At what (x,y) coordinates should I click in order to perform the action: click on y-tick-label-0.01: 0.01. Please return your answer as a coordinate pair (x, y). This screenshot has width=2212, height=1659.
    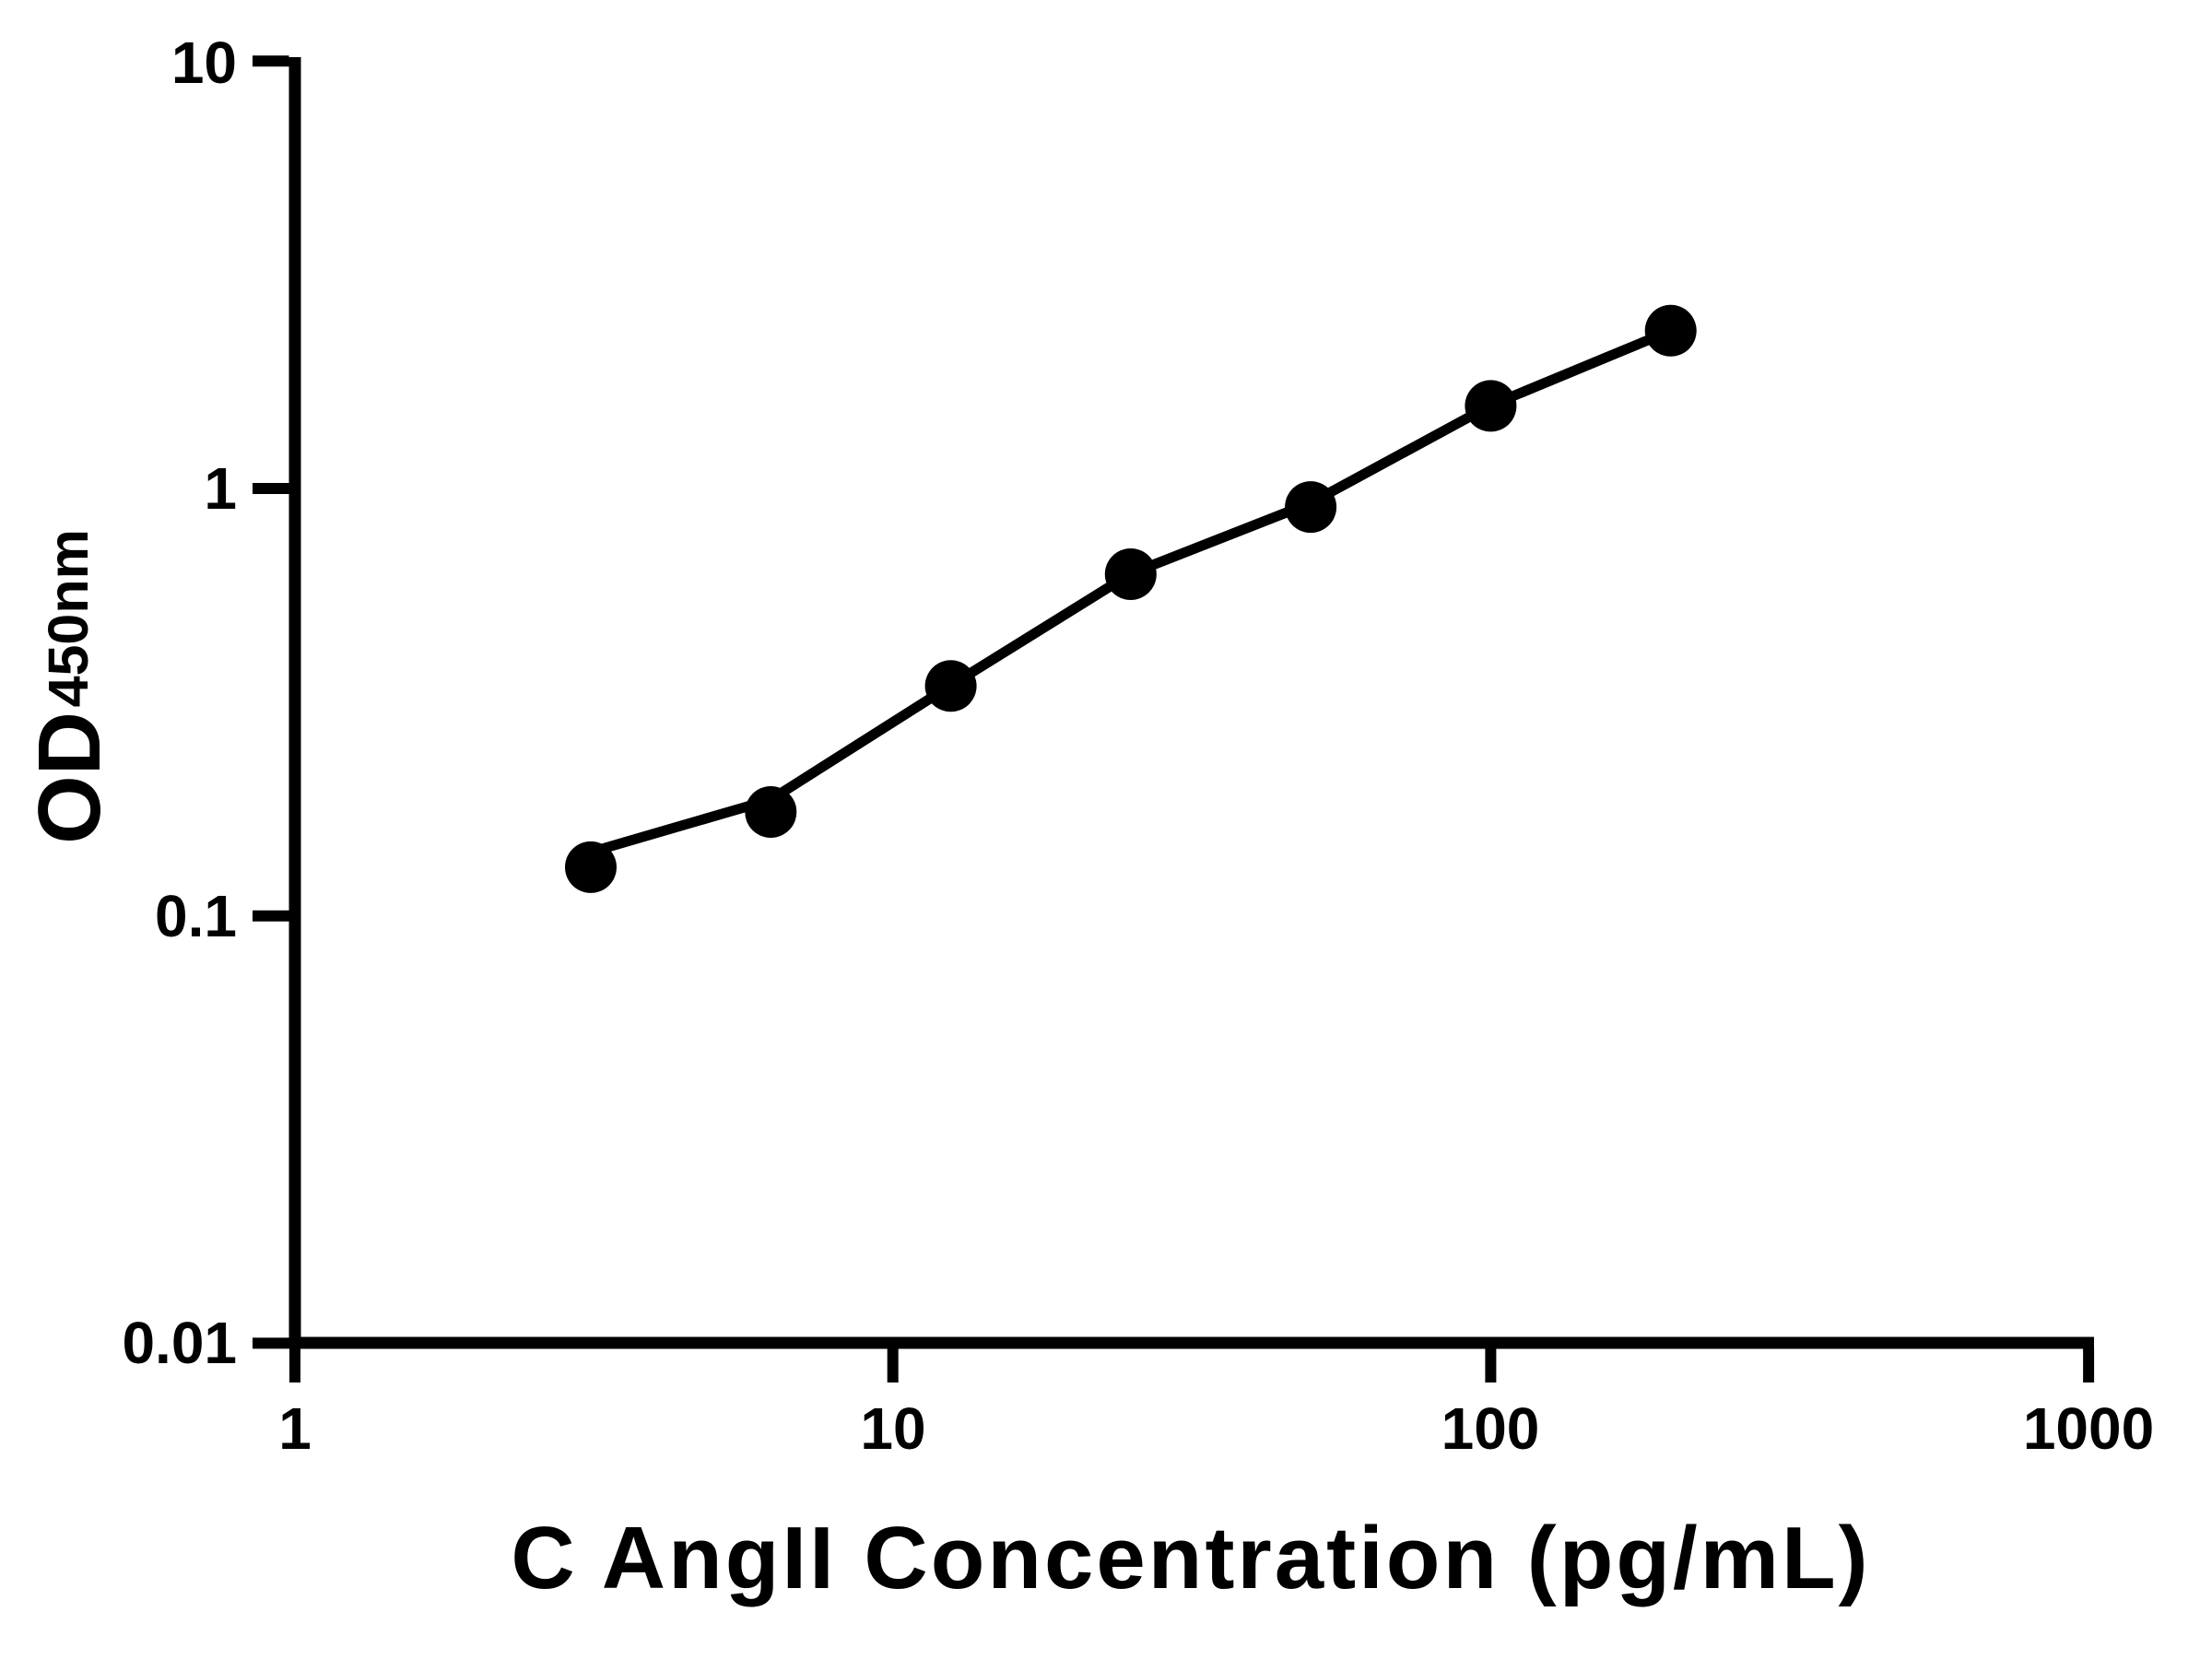
    Looking at the image, I should click on (179, 1343).